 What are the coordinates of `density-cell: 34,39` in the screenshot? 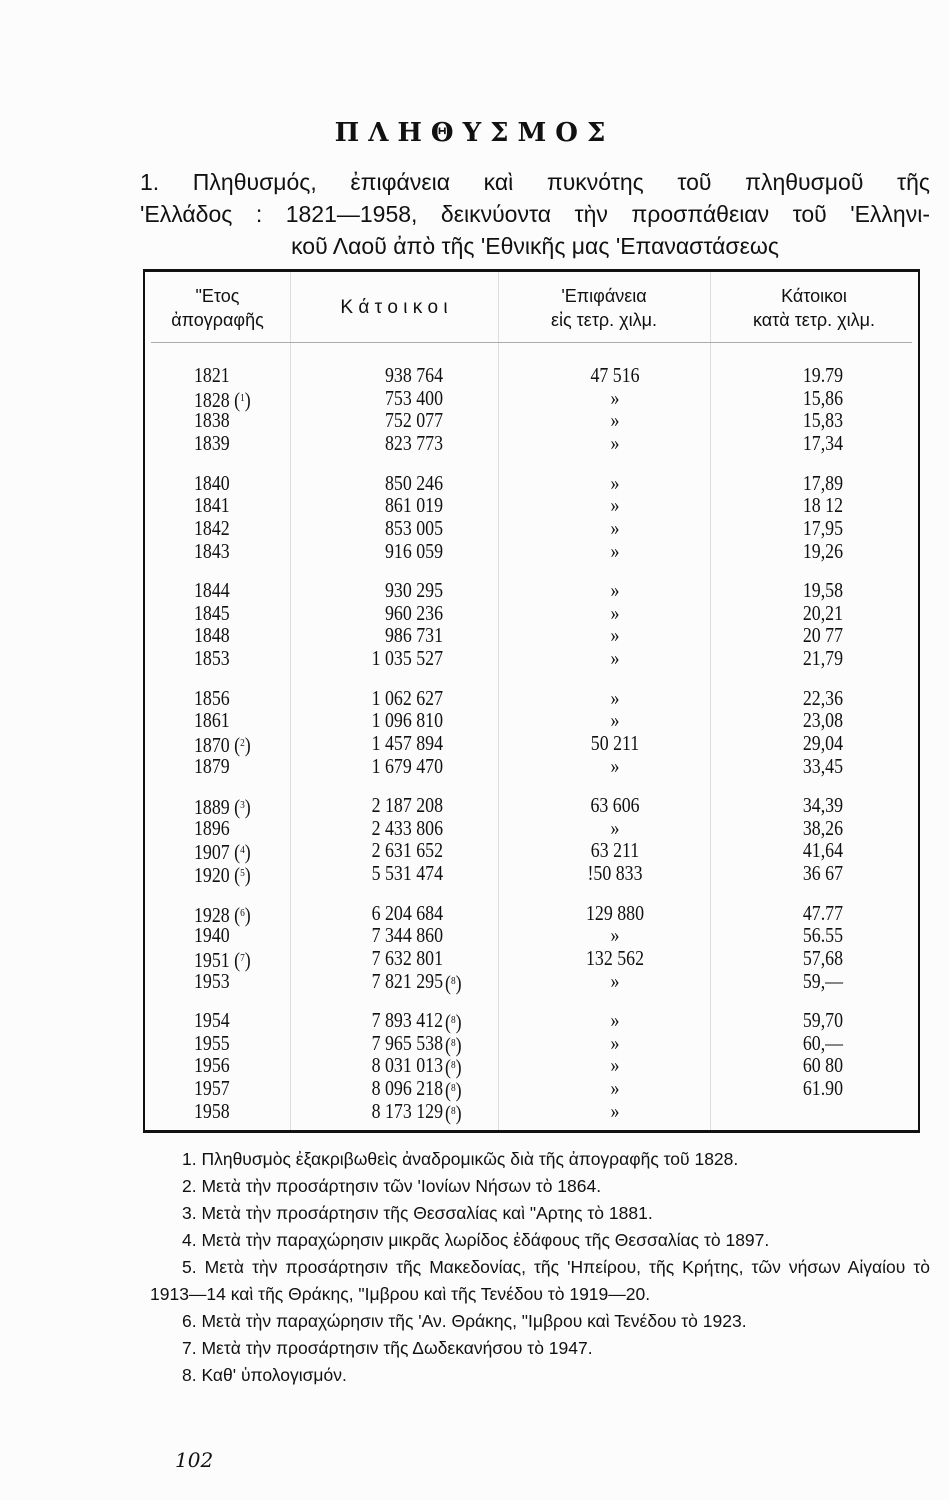 It's located at (822, 805).